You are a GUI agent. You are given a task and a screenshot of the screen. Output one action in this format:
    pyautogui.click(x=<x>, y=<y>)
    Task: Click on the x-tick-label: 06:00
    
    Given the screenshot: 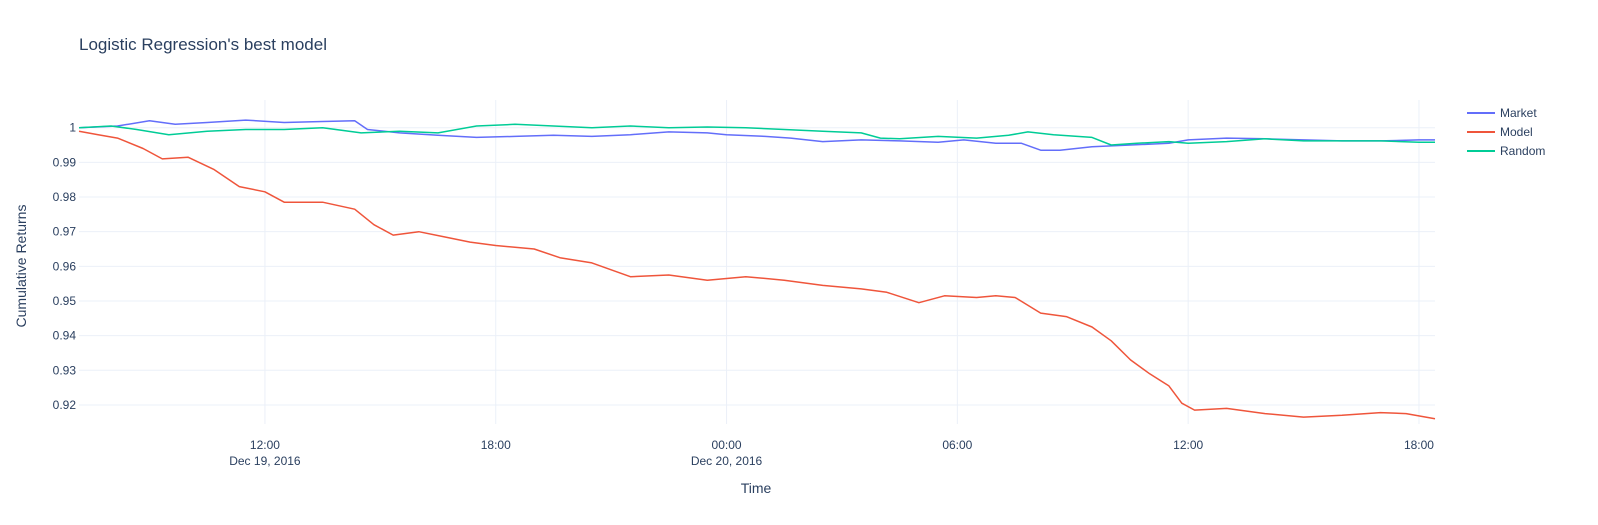 What is the action you would take?
    pyautogui.click(x=957, y=445)
    